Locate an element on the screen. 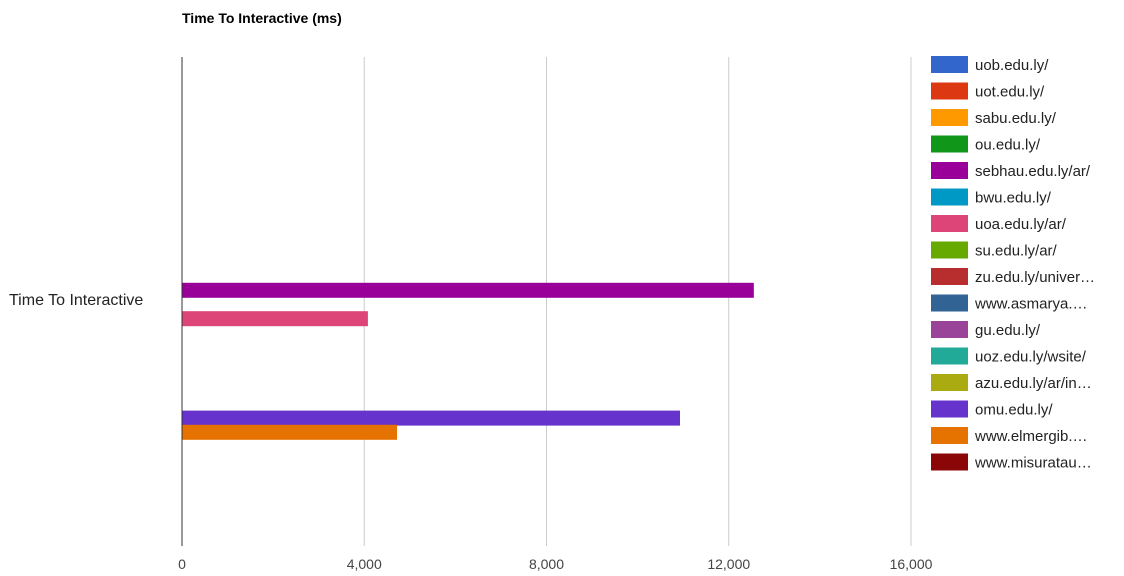 The width and height of the screenshot is (1124, 576). legend-label: uob.edu.ly/ is located at coordinates (1012, 65).